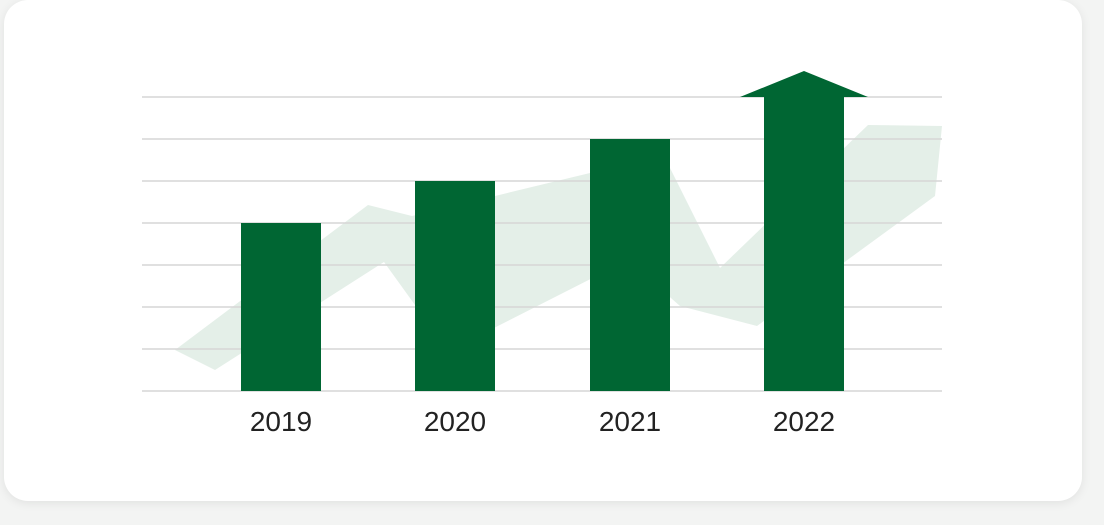  I want to click on x-tick-label-2021: 2021, so click(630, 421).